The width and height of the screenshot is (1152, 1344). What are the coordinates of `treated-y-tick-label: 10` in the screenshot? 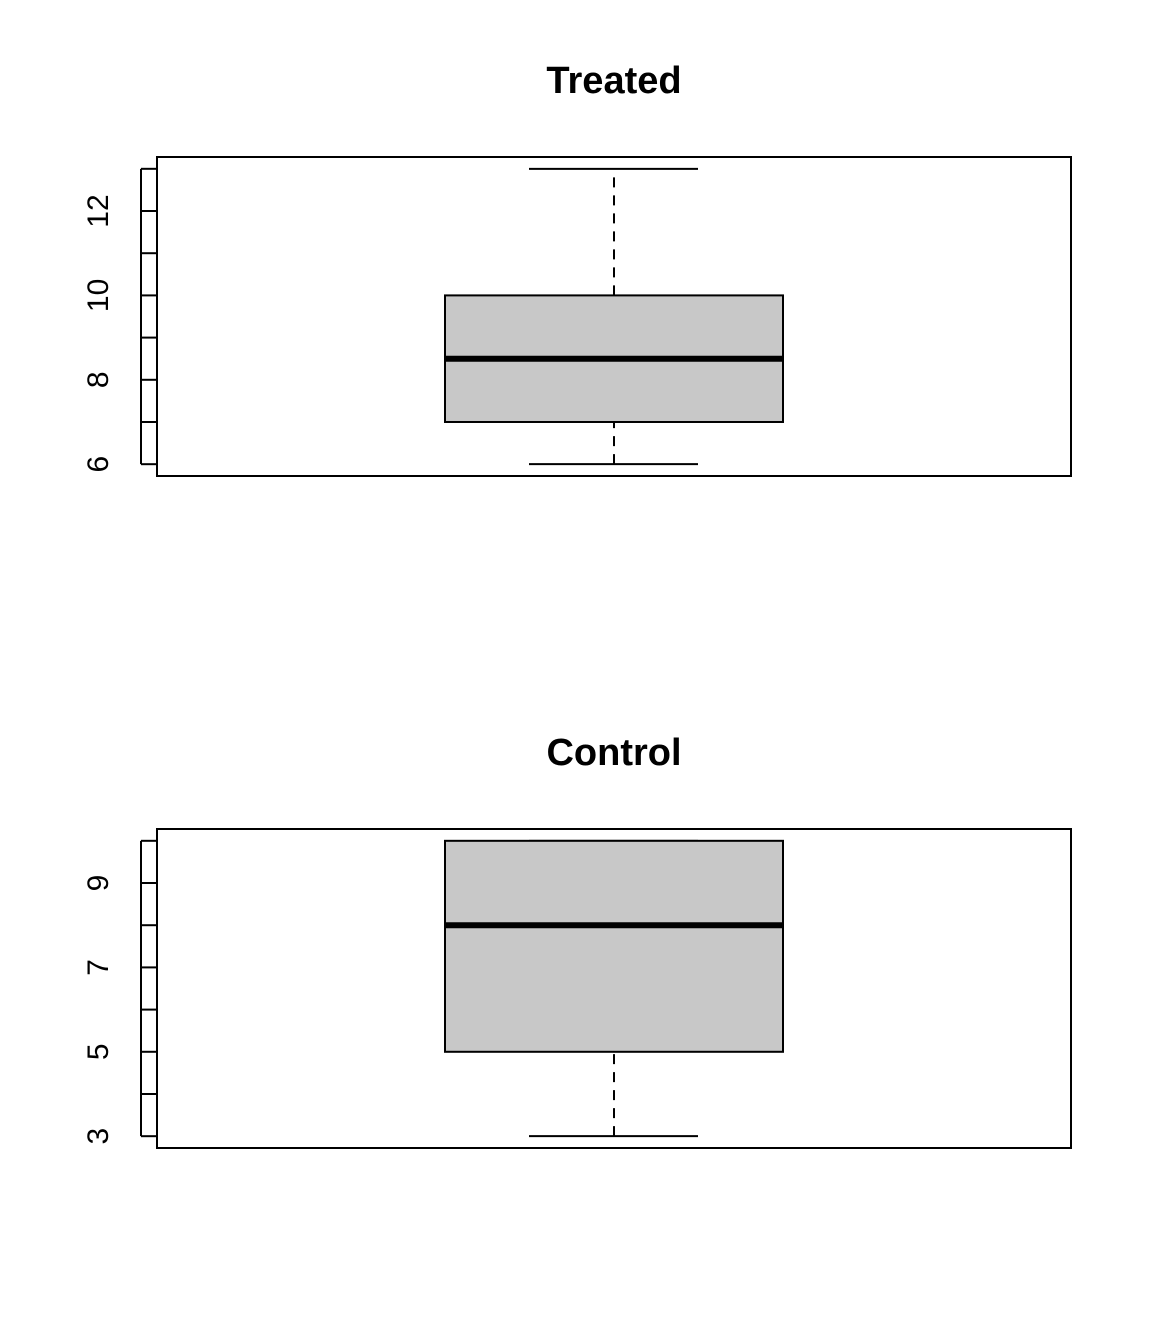 It's located at (98, 295).